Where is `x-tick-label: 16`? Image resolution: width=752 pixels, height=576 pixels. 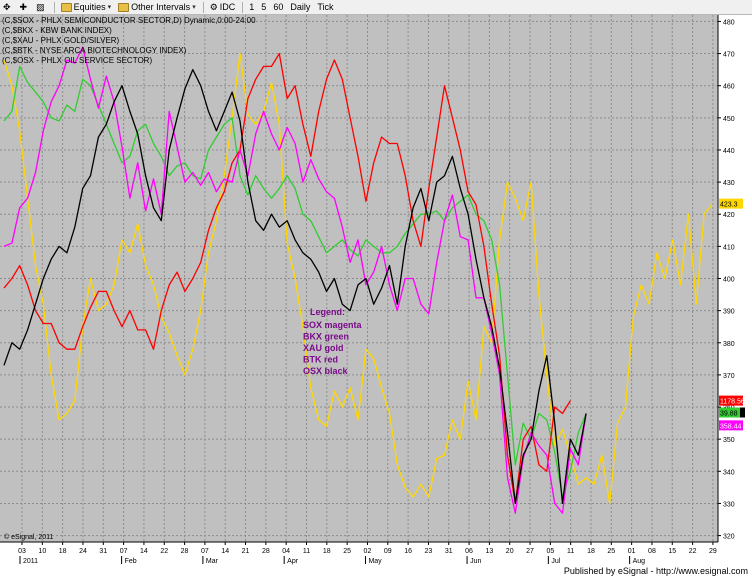 x-tick-label: 16 is located at coordinates (408, 551).